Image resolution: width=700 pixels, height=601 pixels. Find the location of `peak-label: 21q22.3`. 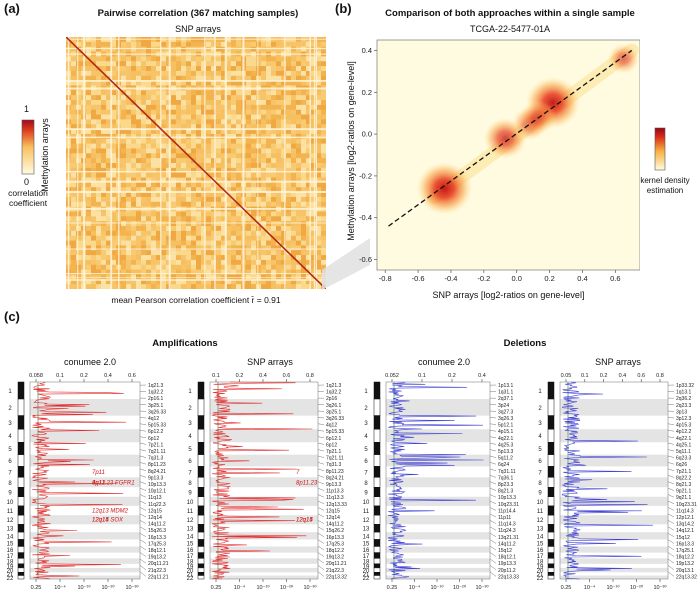

peak-label: 21q22.3 is located at coordinates (157, 571).